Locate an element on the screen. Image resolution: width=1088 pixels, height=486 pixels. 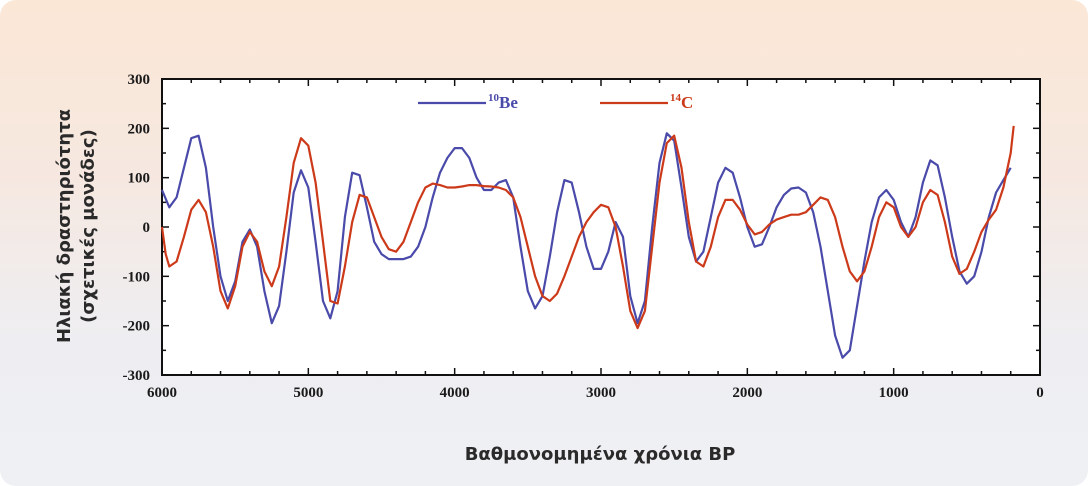
x-axis-title: Βαθμονομημένα χρόνια BP is located at coordinates (600, 454).